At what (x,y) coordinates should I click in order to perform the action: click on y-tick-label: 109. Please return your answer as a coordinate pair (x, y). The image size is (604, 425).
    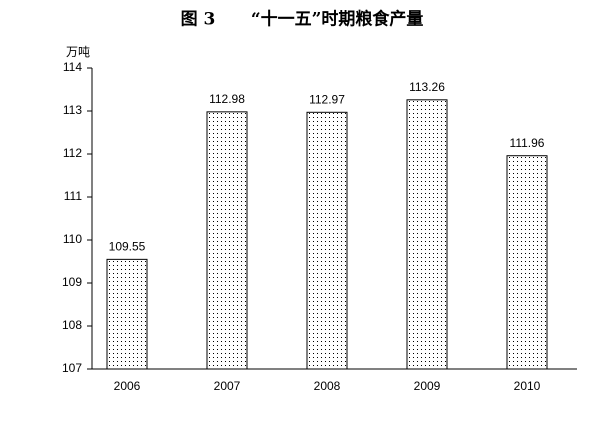
    Looking at the image, I should click on (72, 282).